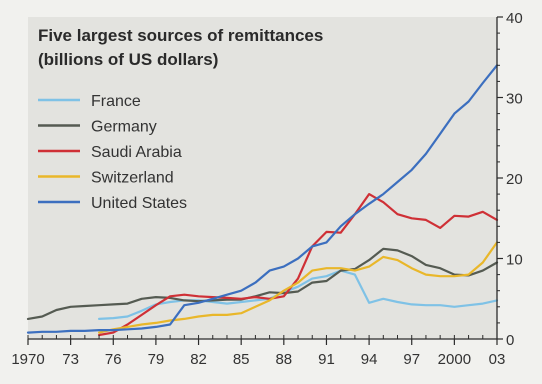 This screenshot has width=542, height=384. Describe the element at coordinates (514, 179) in the screenshot. I see `y-tick-label: 20` at that location.